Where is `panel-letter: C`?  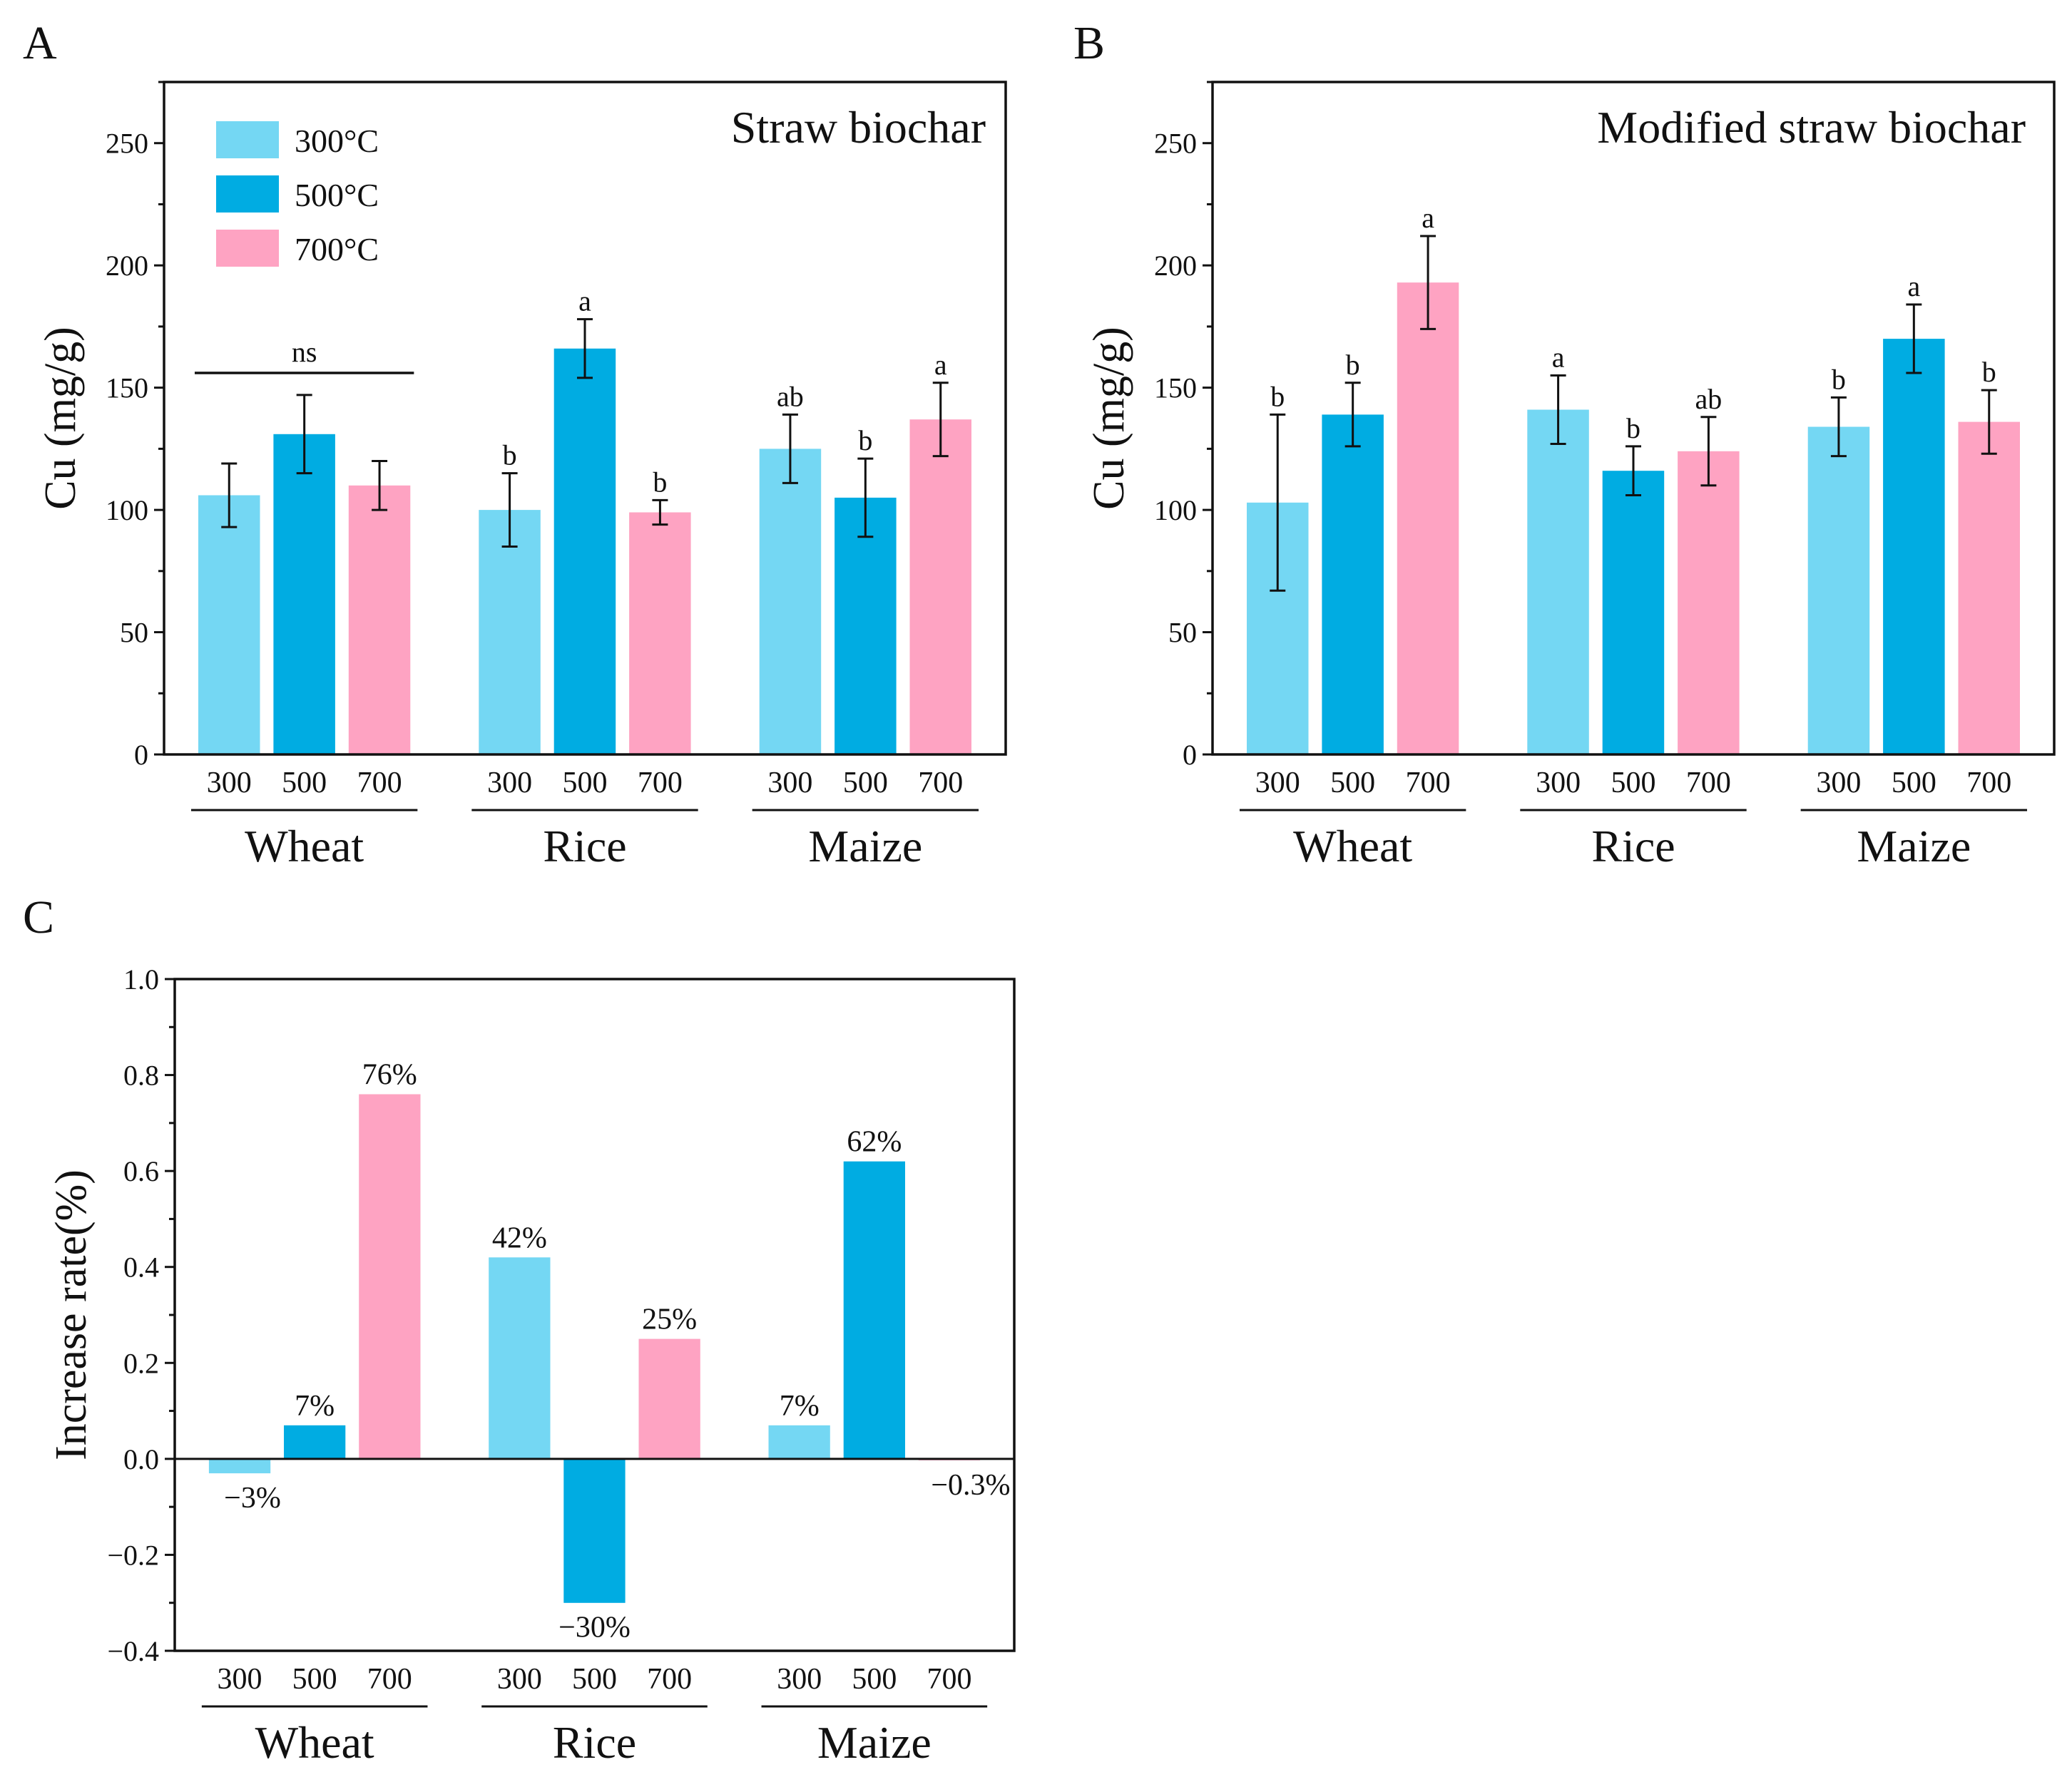 panel-letter: C is located at coordinates (38, 917).